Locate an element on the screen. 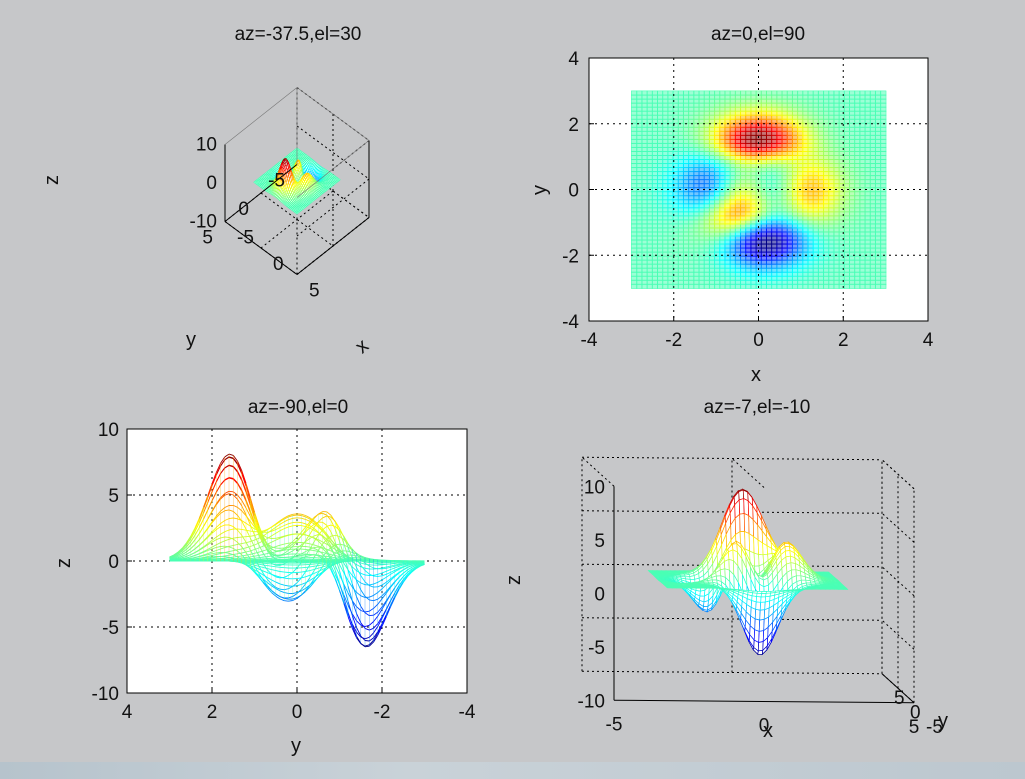 The height and width of the screenshot is (779, 1025). view1-z-axis-label: z is located at coordinates (52, 180).